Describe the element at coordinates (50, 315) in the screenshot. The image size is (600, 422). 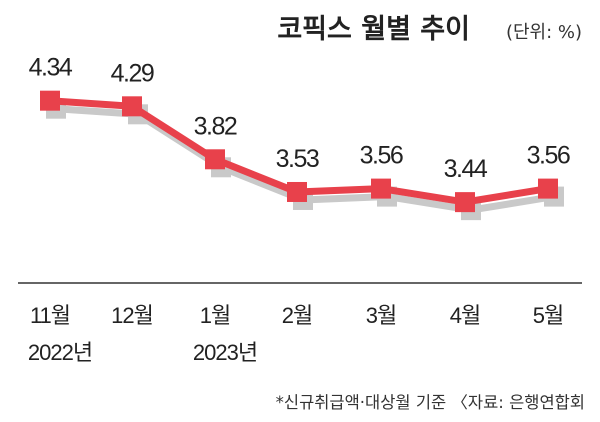
I see `x-tick-label: 11월` at that location.